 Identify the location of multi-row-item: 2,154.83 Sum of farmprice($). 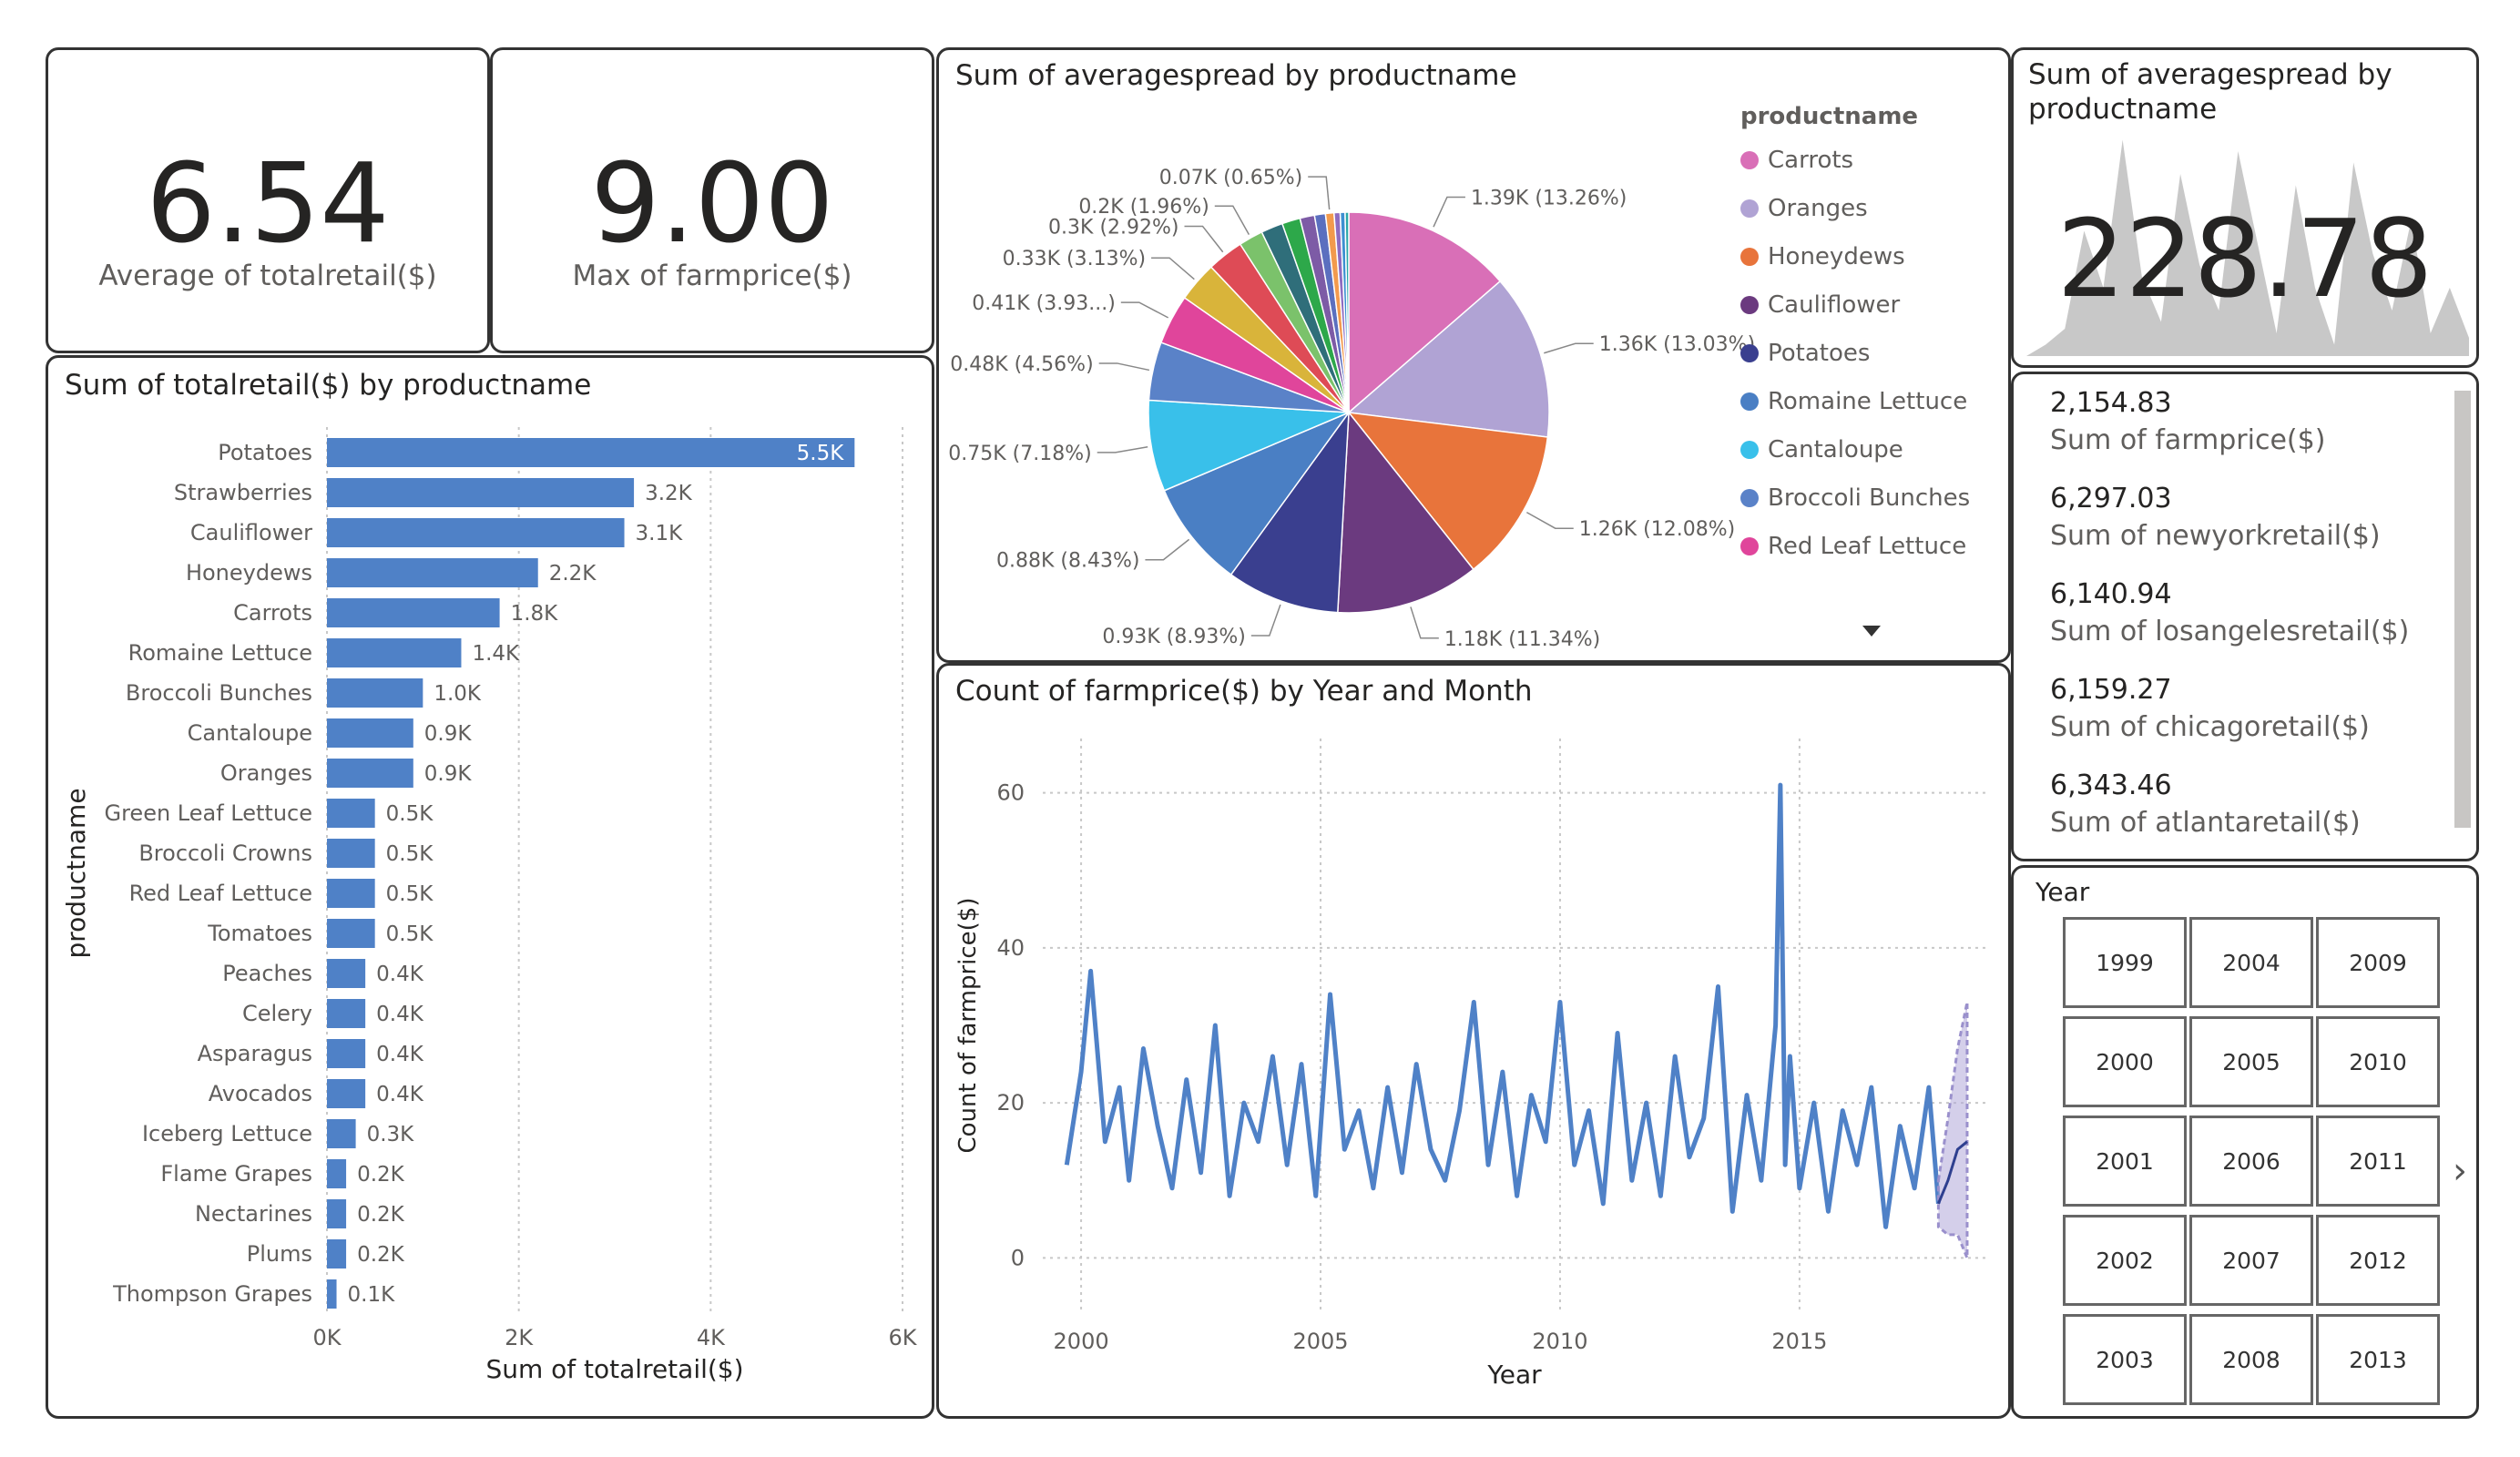
(2188, 422).